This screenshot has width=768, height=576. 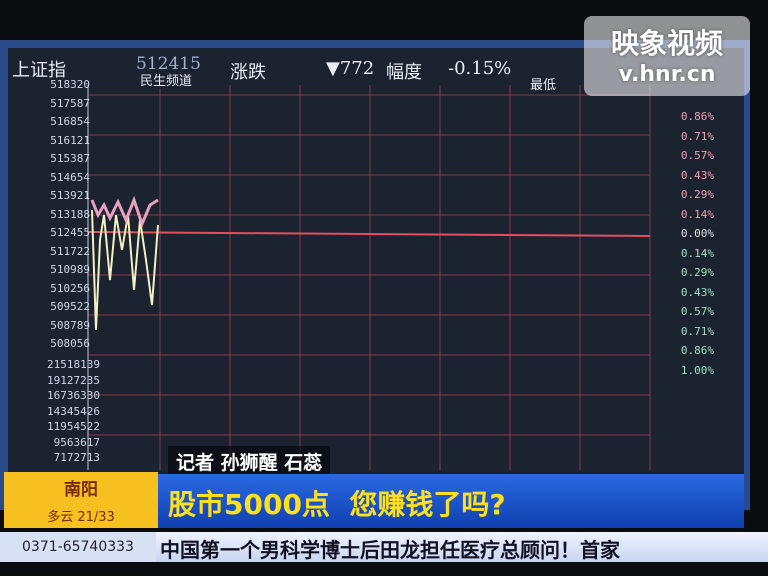 I want to click on logo: 映象视频 v.hnr.cn, so click(x=667, y=56).